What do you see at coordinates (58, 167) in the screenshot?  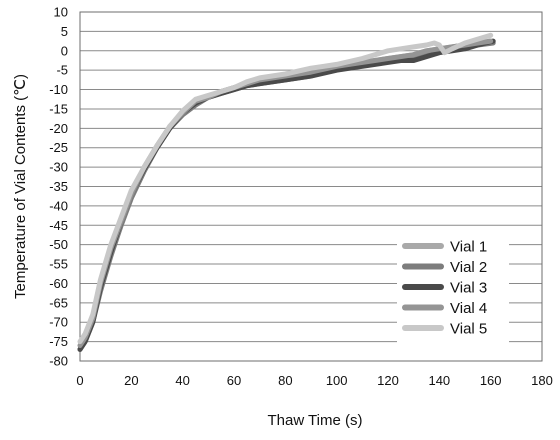 I see `y-tick-label: -30` at bounding box center [58, 167].